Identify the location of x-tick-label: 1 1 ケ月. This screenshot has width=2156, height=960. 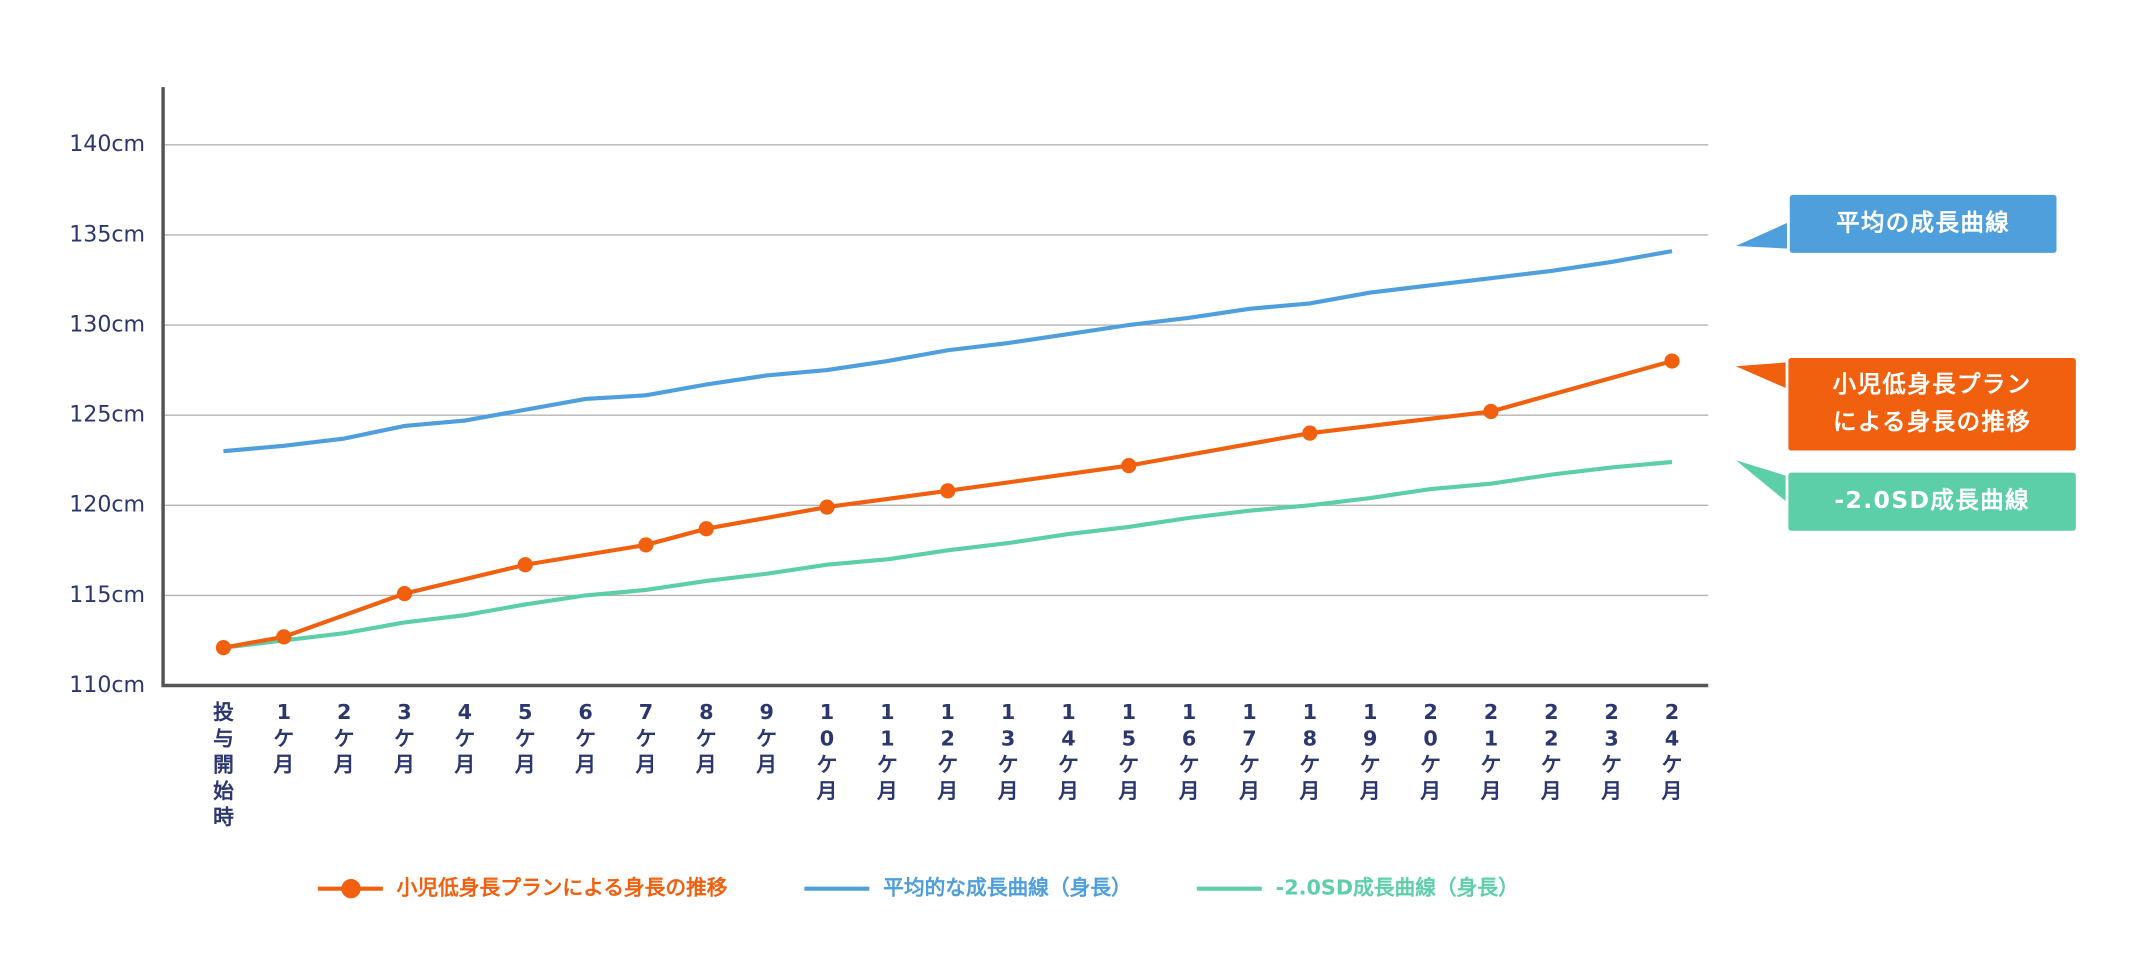
(887, 751).